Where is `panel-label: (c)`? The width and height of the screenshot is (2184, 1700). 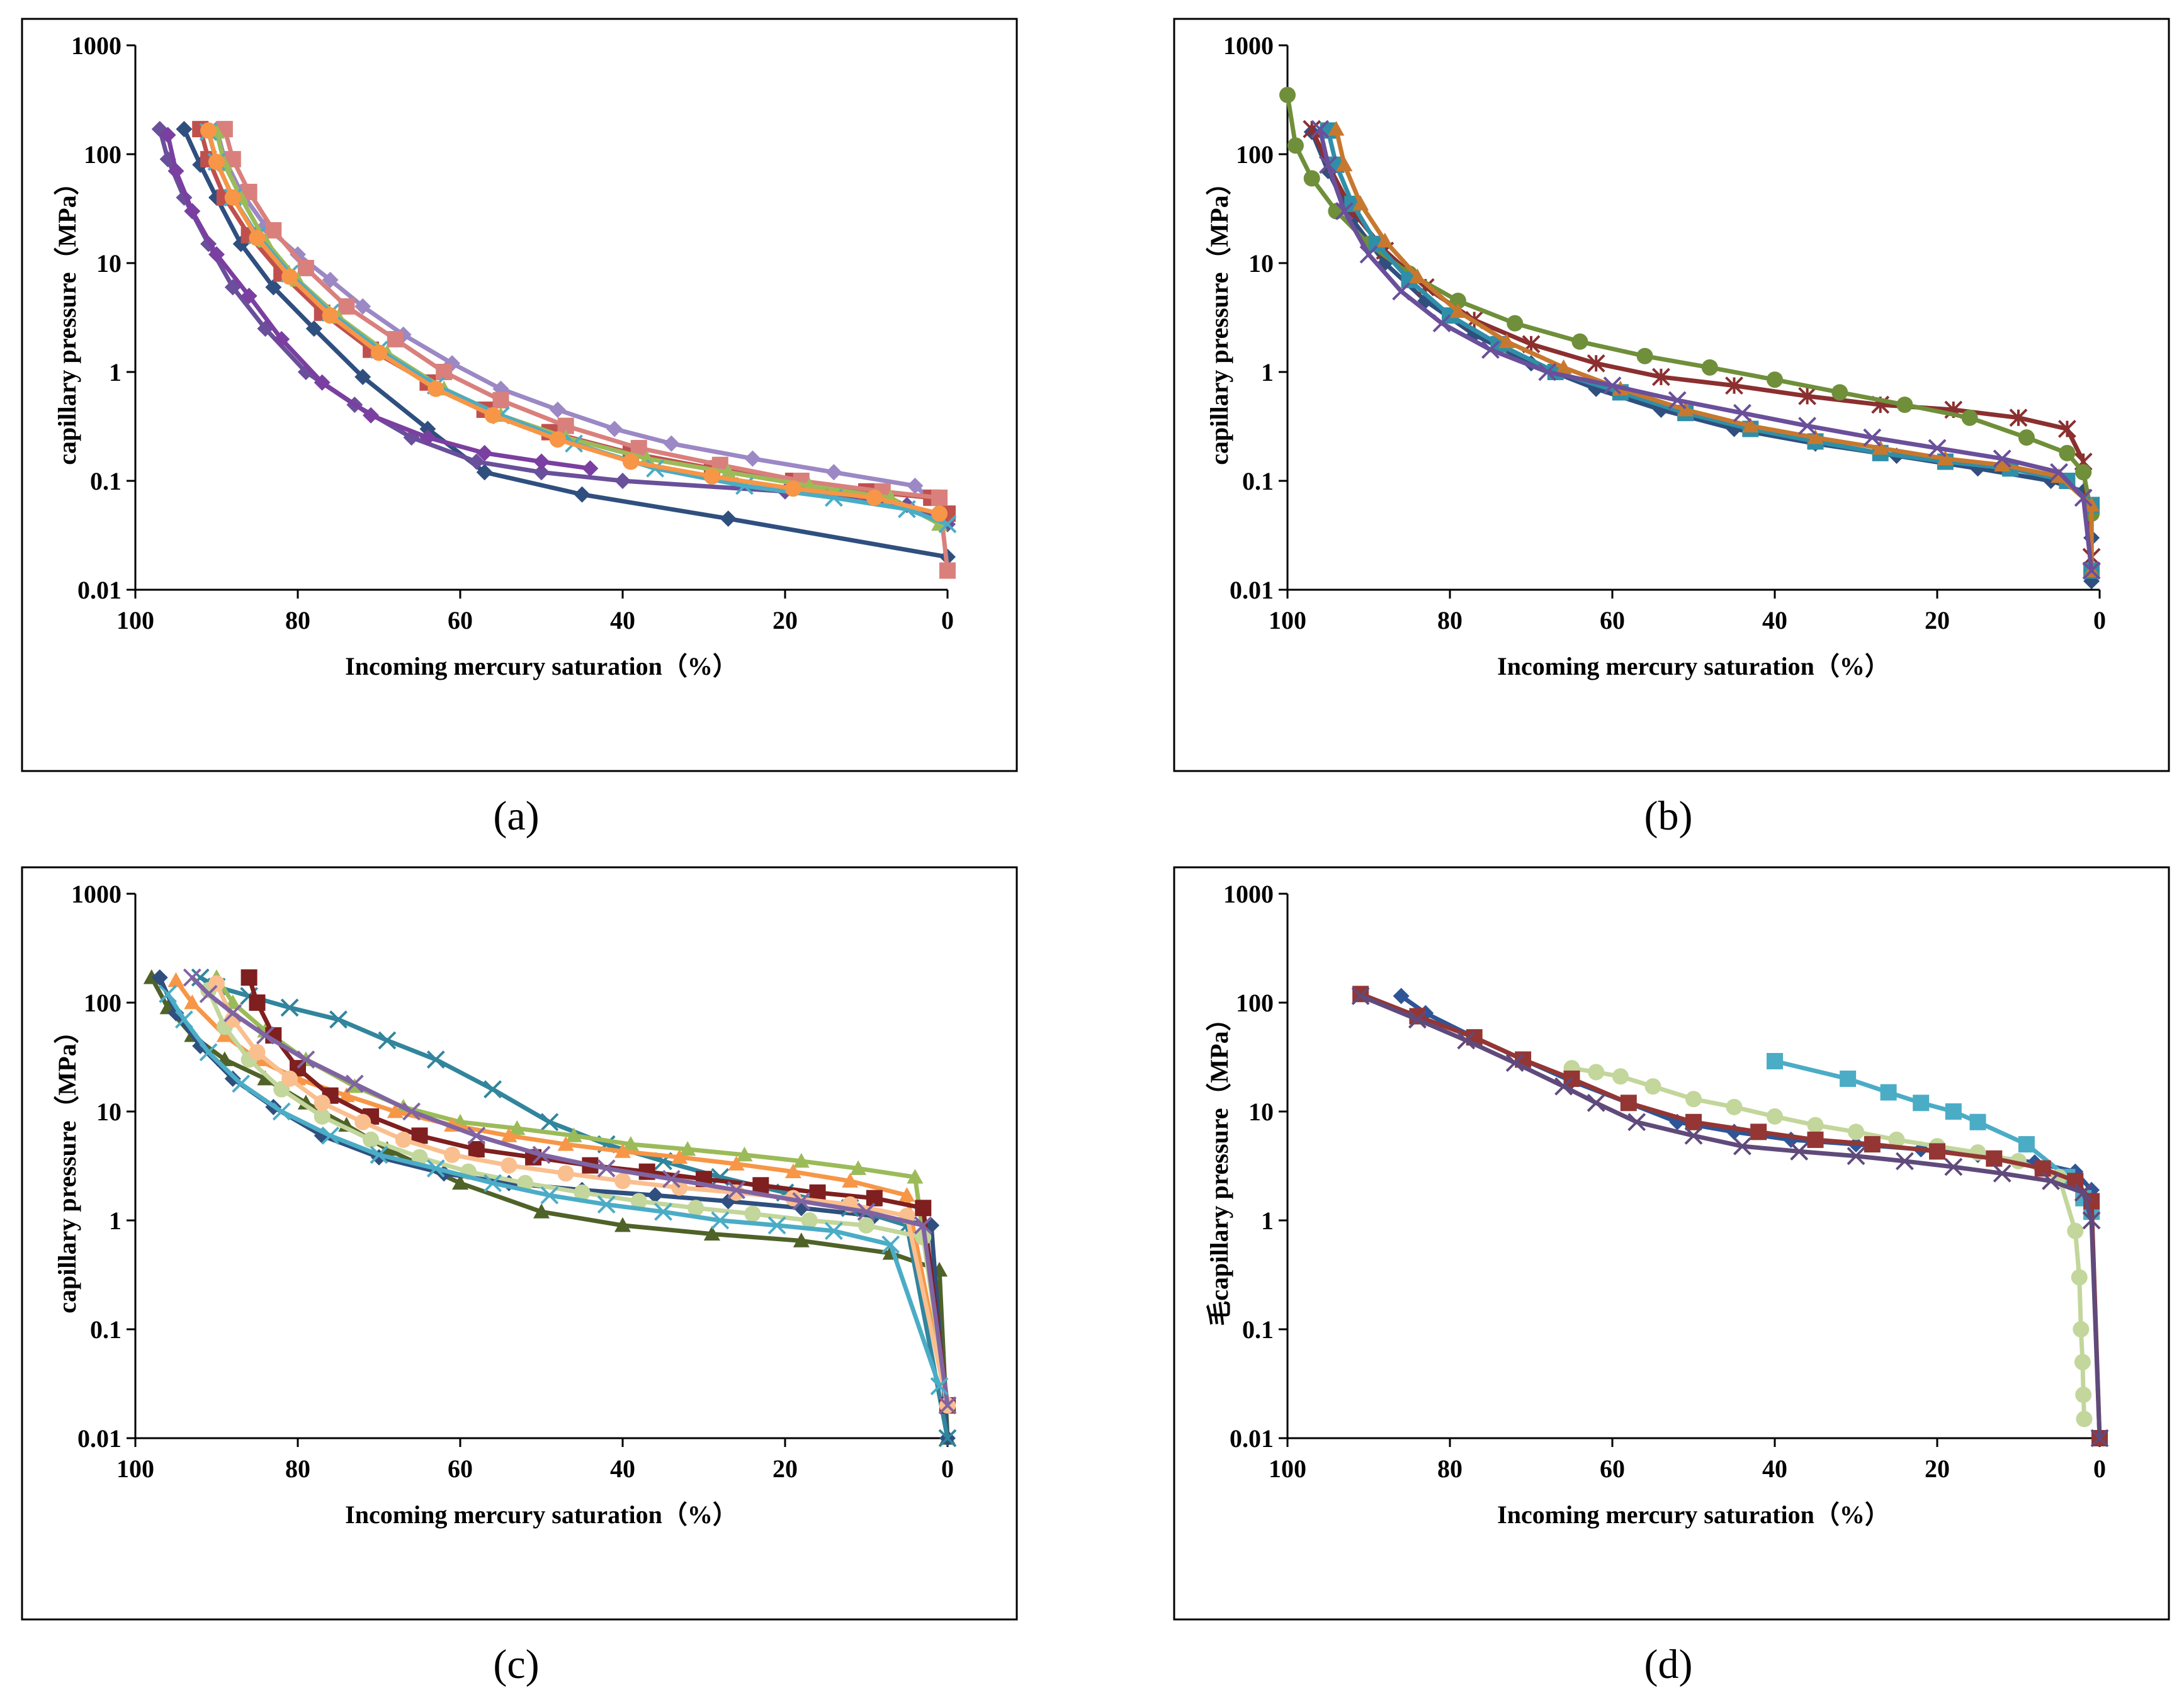 panel-label: (c) is located at coordinates (516, 1664).